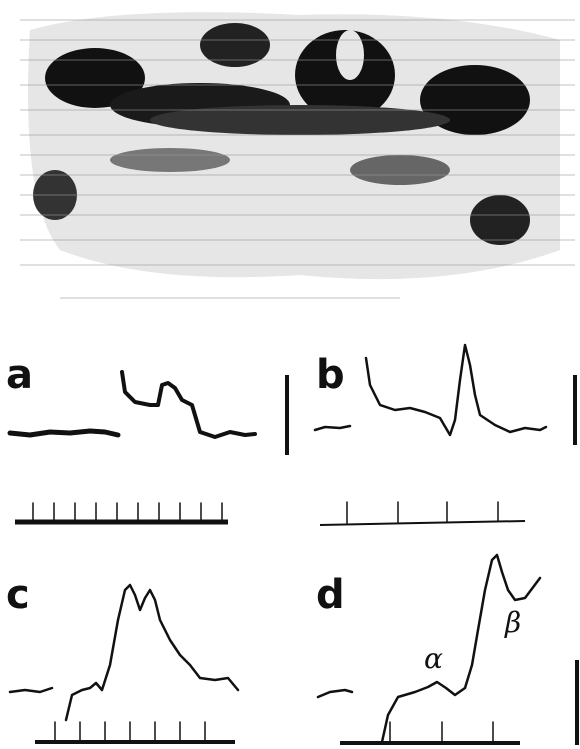  What do you see at coordinates (330, 375) in the screenshot?
I see `panel-label: b` at bounding box center [330, 375].